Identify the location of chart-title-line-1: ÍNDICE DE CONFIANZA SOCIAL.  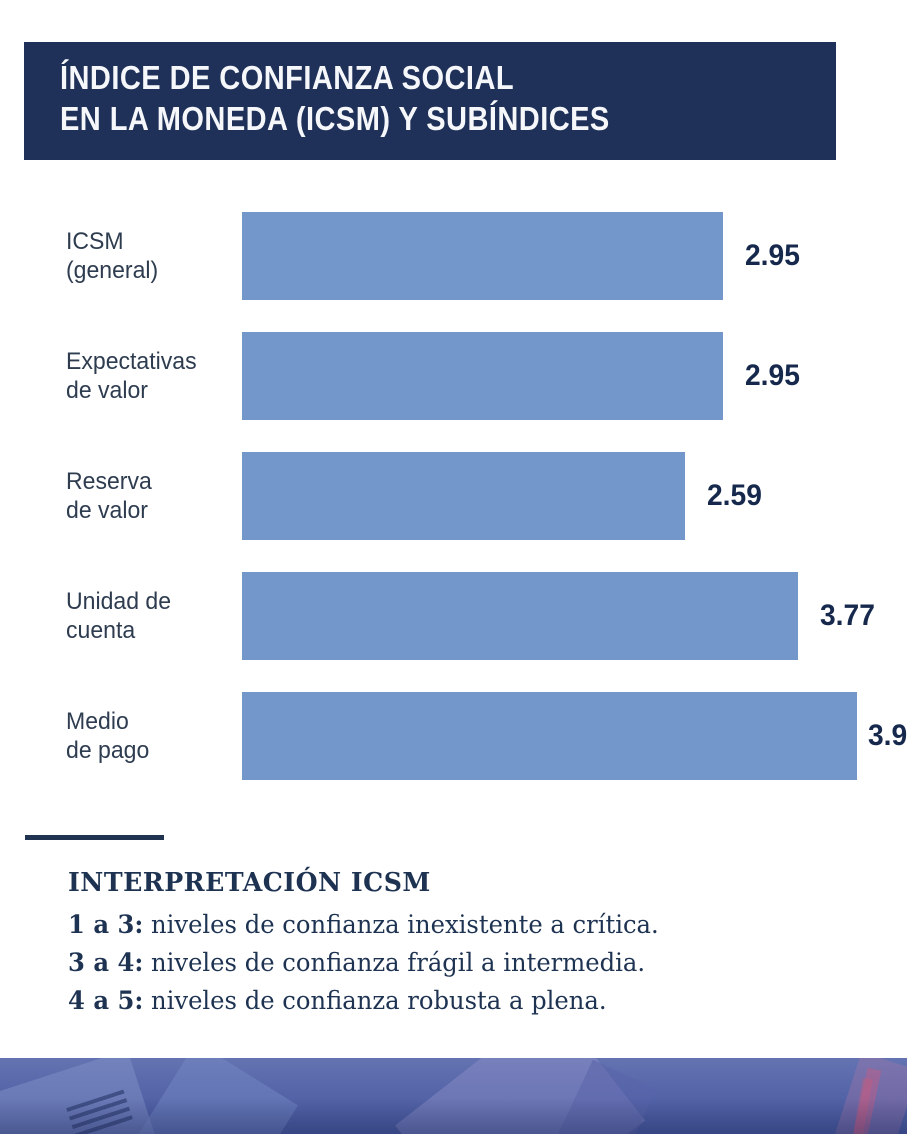
(287, 77).